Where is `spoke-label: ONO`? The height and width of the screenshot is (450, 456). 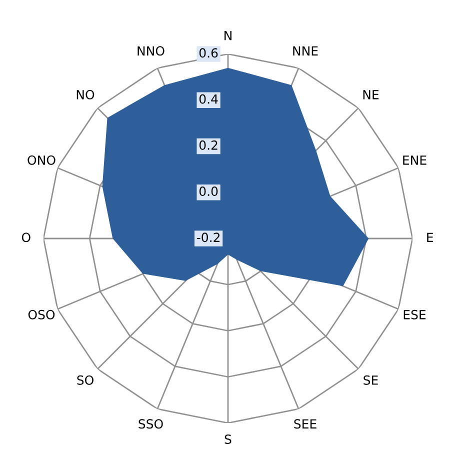 spoke-label: ONO is located at coordinates (42, 160).